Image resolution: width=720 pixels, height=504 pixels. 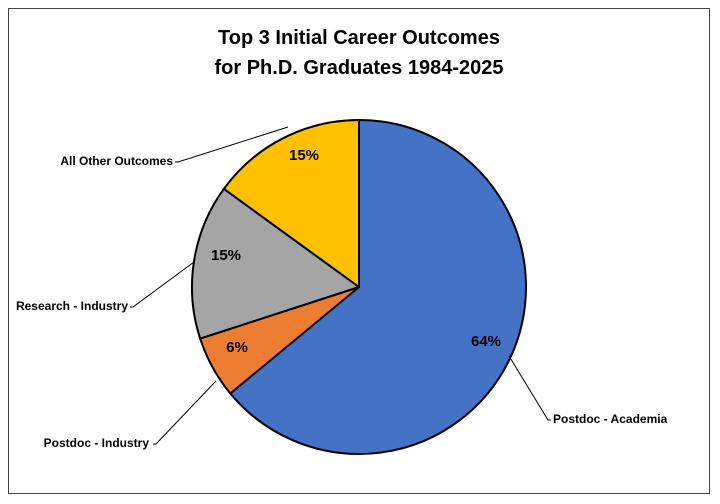 I want to click on data-label-research-industry: 15%, so click(x=226, y=255).